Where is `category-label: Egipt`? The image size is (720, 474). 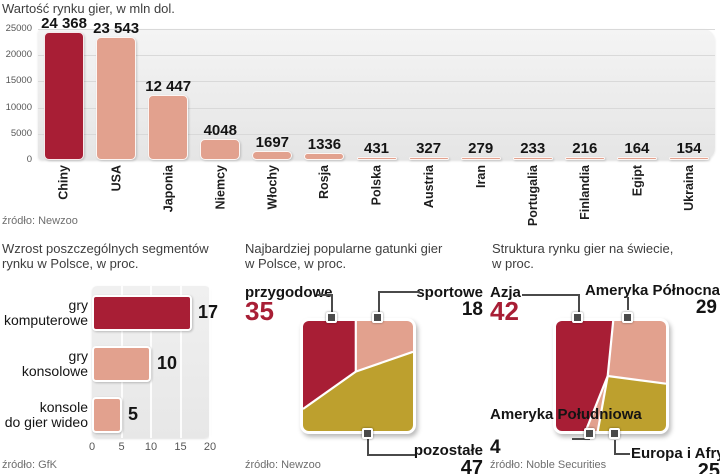
category-label: Egipt is located at coordinates (636, 181).